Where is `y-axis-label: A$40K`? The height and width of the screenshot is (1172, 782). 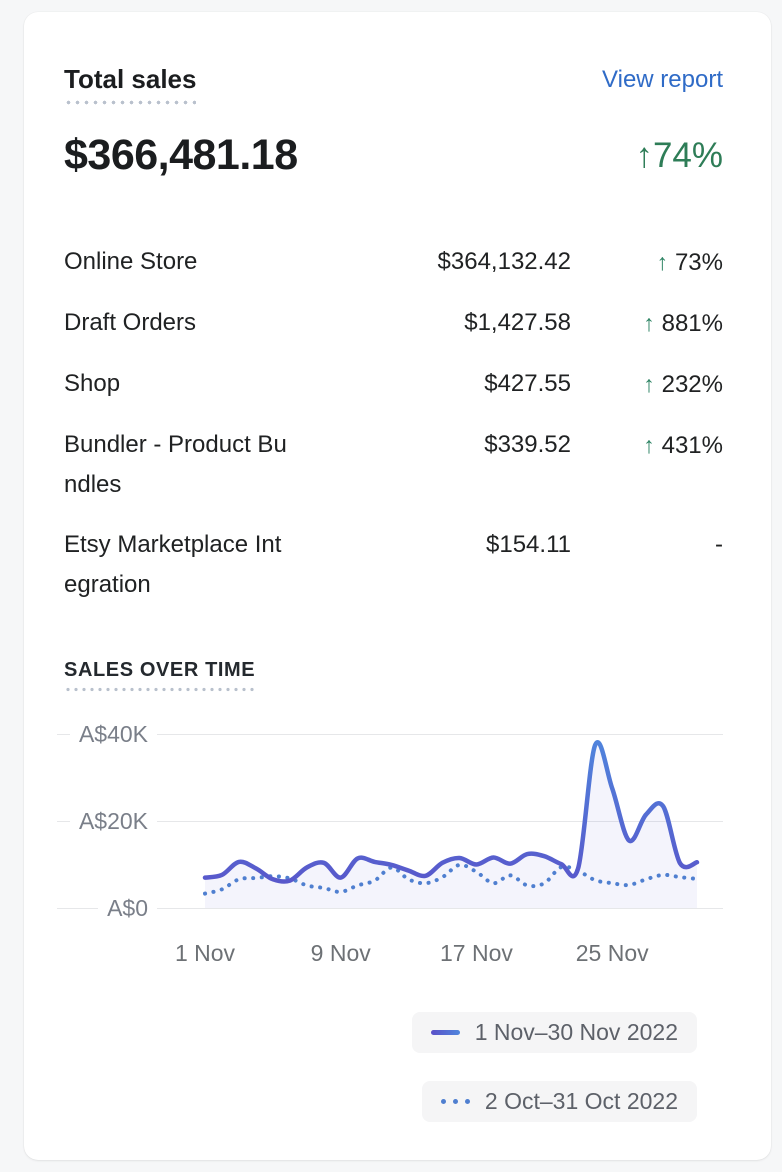 y-axis-label: A$40K is located at coordinates (113, 733).